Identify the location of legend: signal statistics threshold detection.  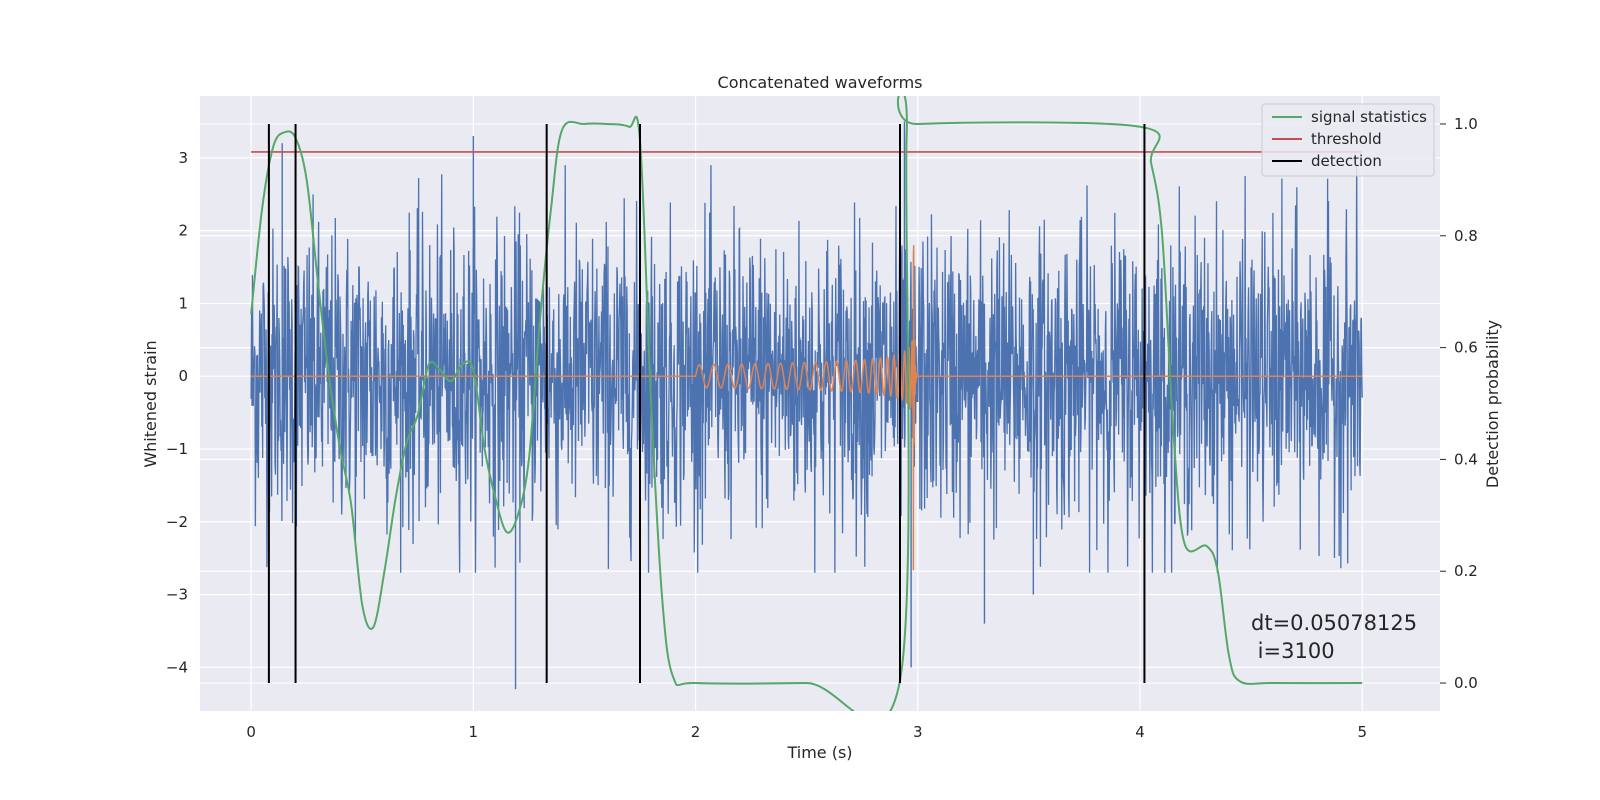
(1348, 140).